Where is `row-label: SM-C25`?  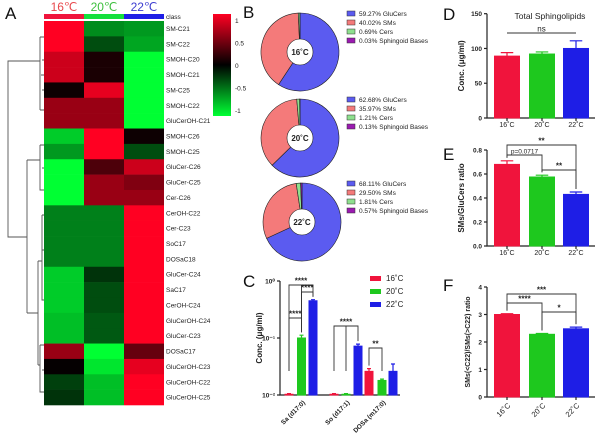 row-label: SM-C25 is located at coordinates (178, 90).